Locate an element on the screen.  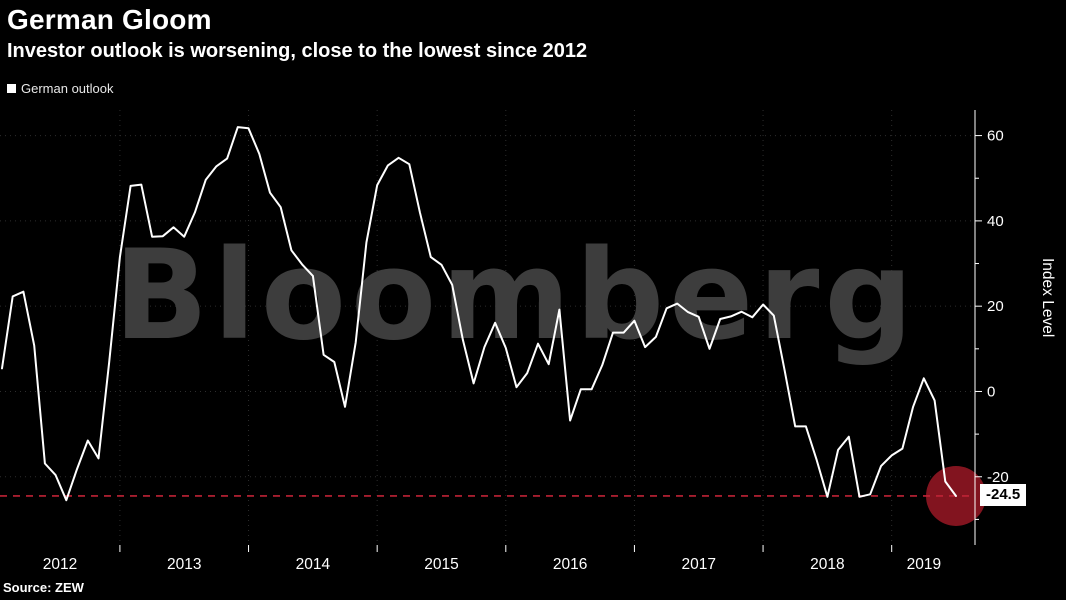
legend-label-german-outlook: German outlook is located at coordinates (67, 88).